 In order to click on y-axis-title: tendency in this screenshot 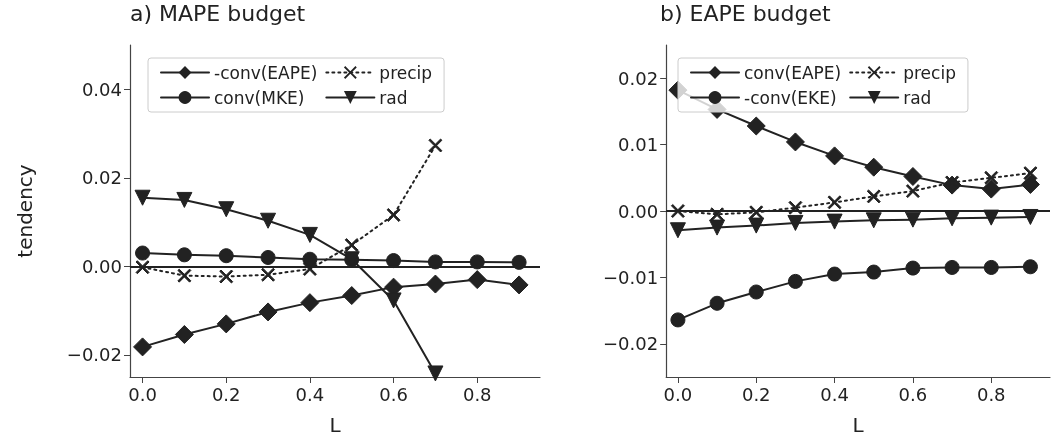, I will do `click(25, 211)`.